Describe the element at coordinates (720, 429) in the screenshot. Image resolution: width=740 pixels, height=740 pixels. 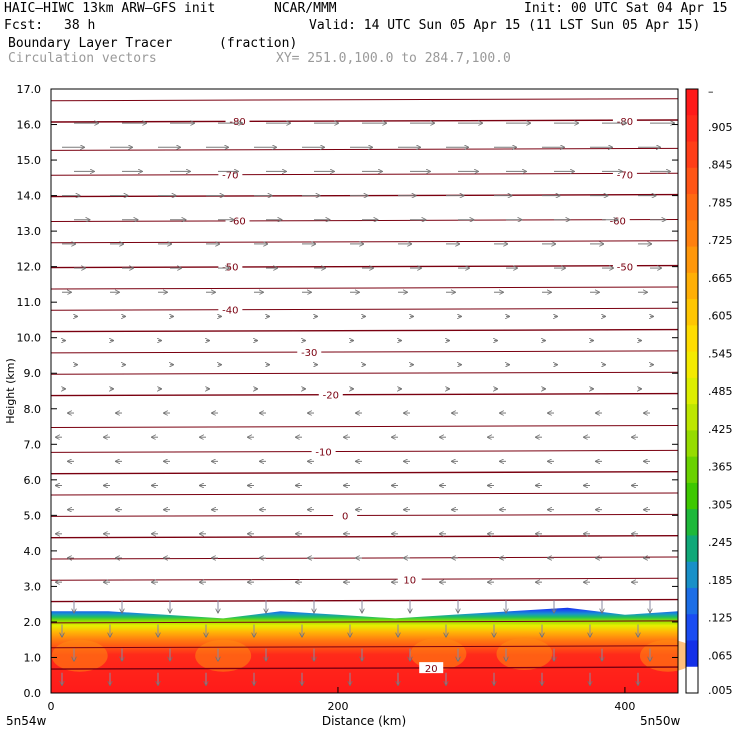
I see `colorbar-label: .425` at that location.